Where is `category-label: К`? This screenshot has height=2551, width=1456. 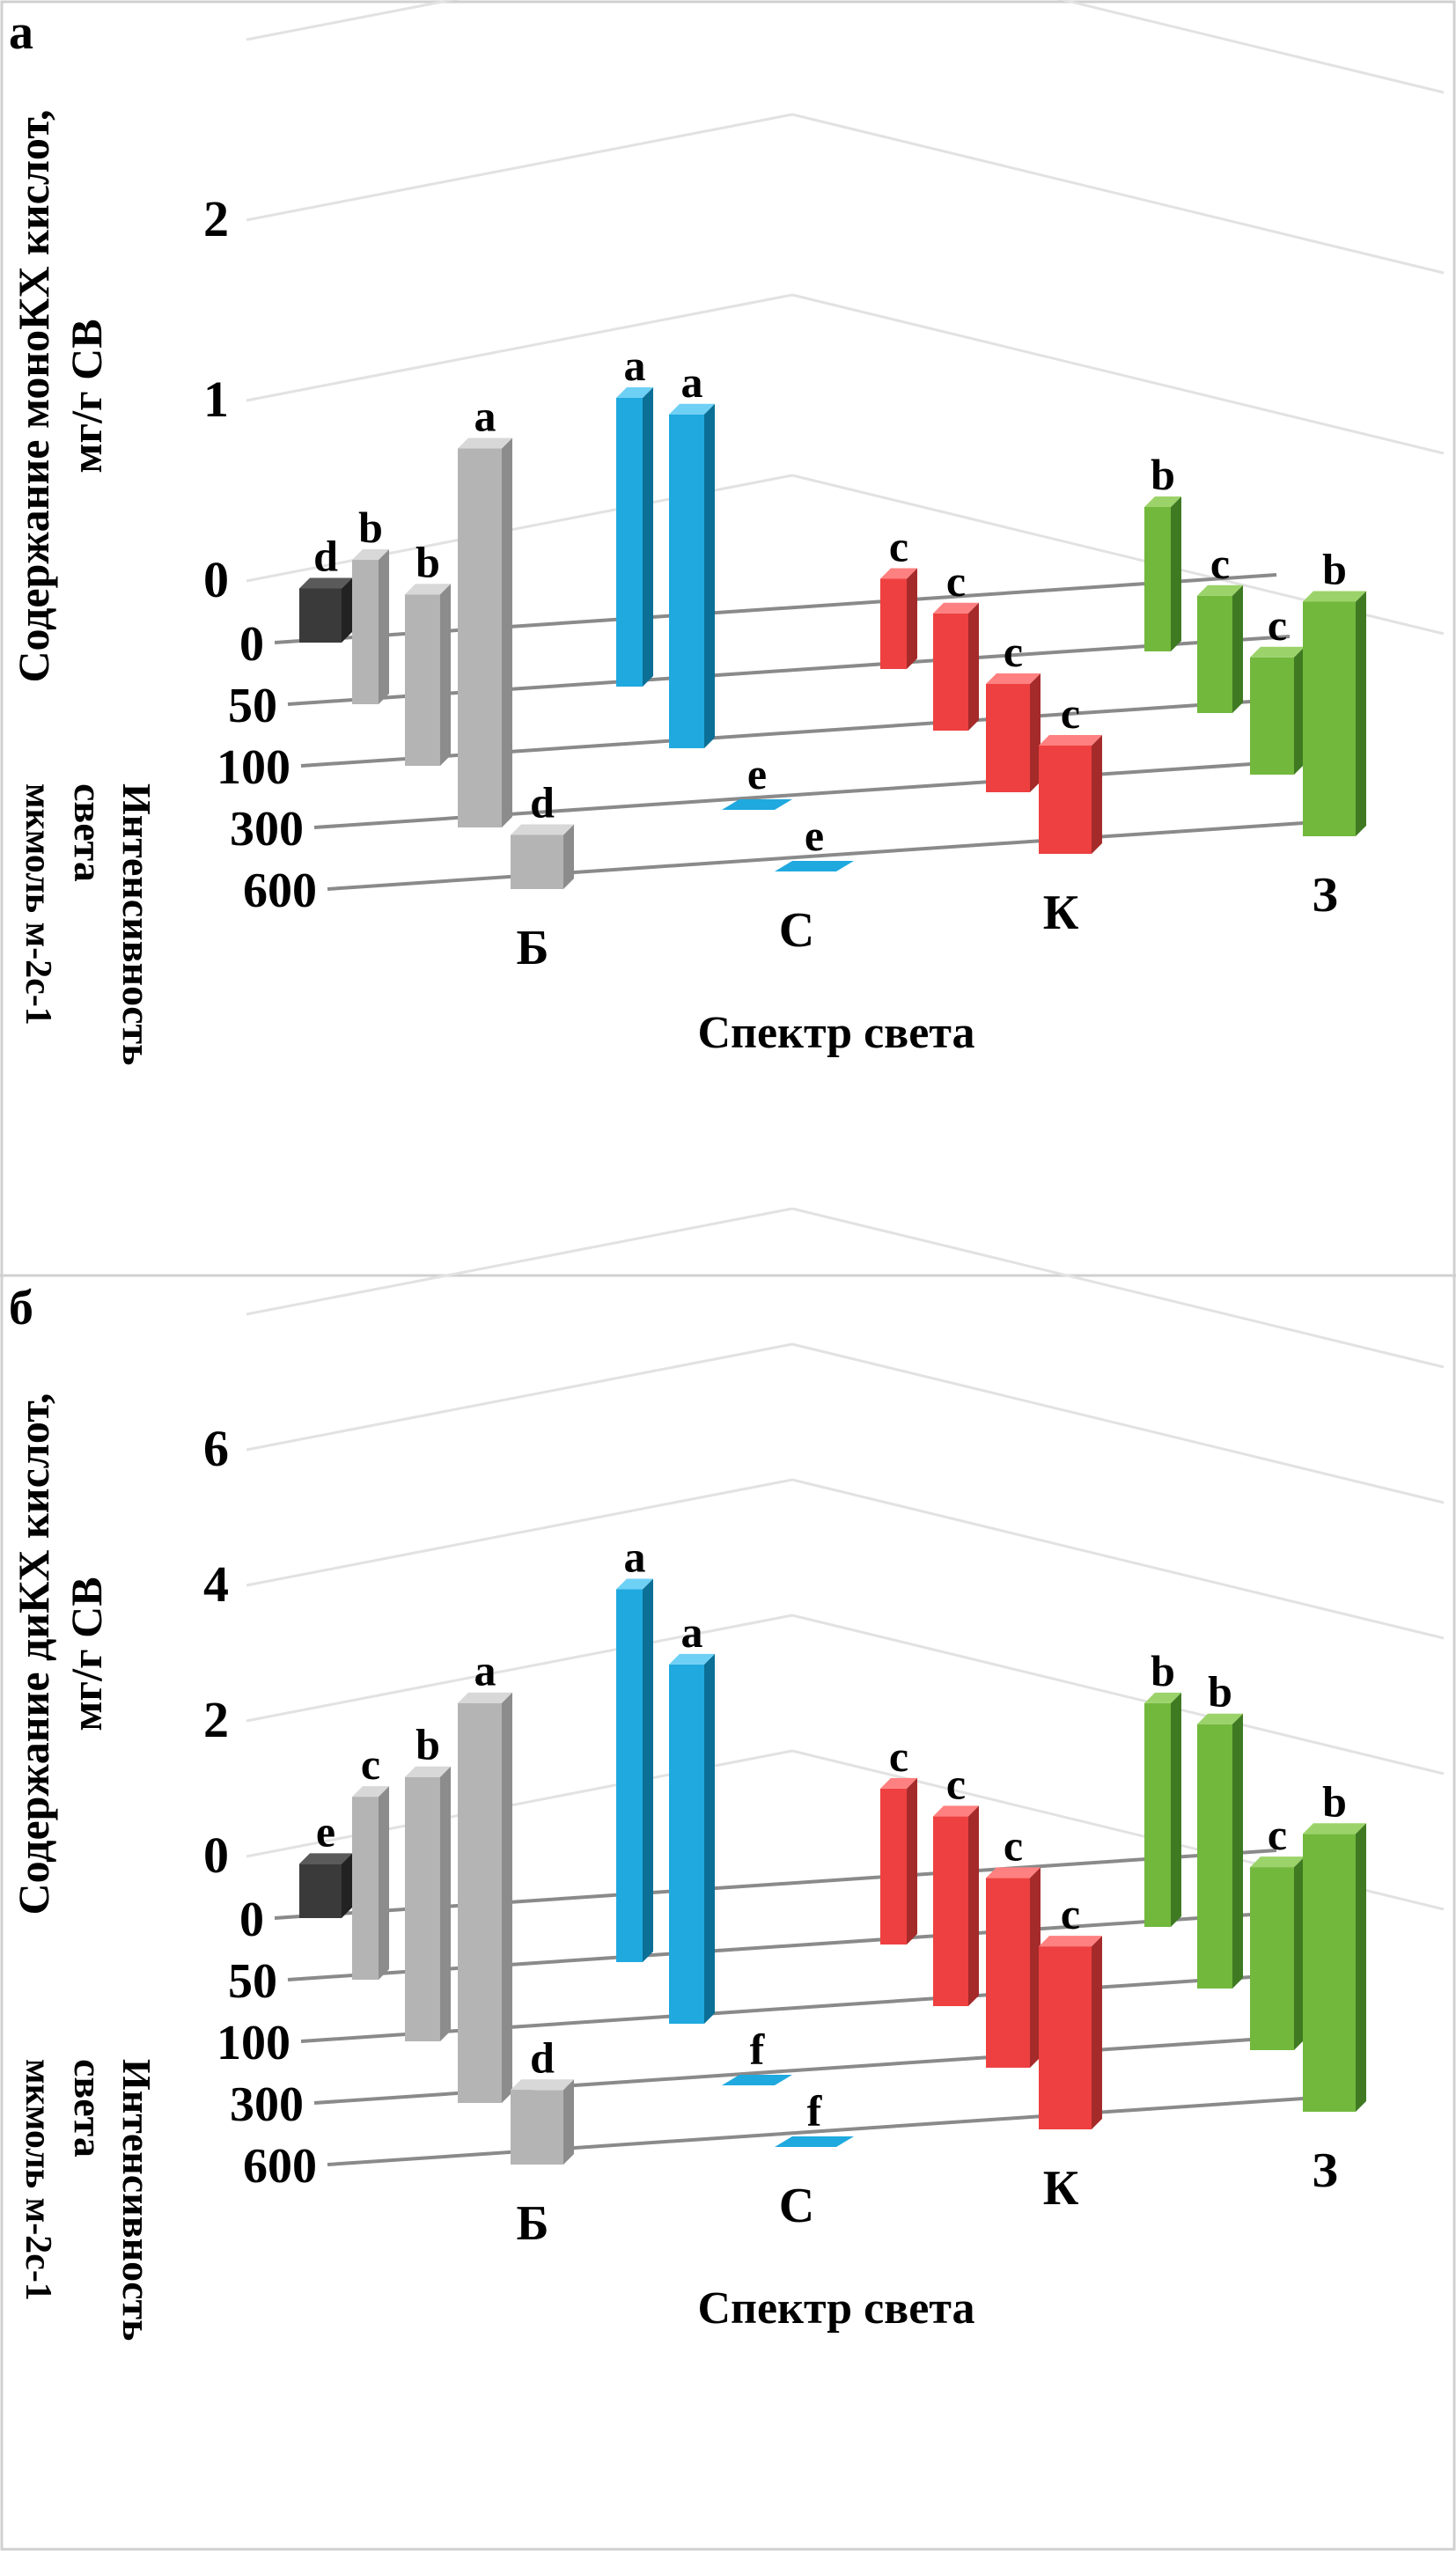 category-label: К is located at coordinates (1061, 913).